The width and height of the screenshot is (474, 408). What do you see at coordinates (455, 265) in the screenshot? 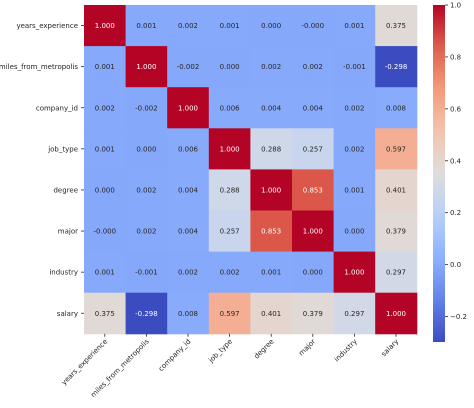
I see `colorbar-tick-label: 0.0` at bounding box center [455, 265].